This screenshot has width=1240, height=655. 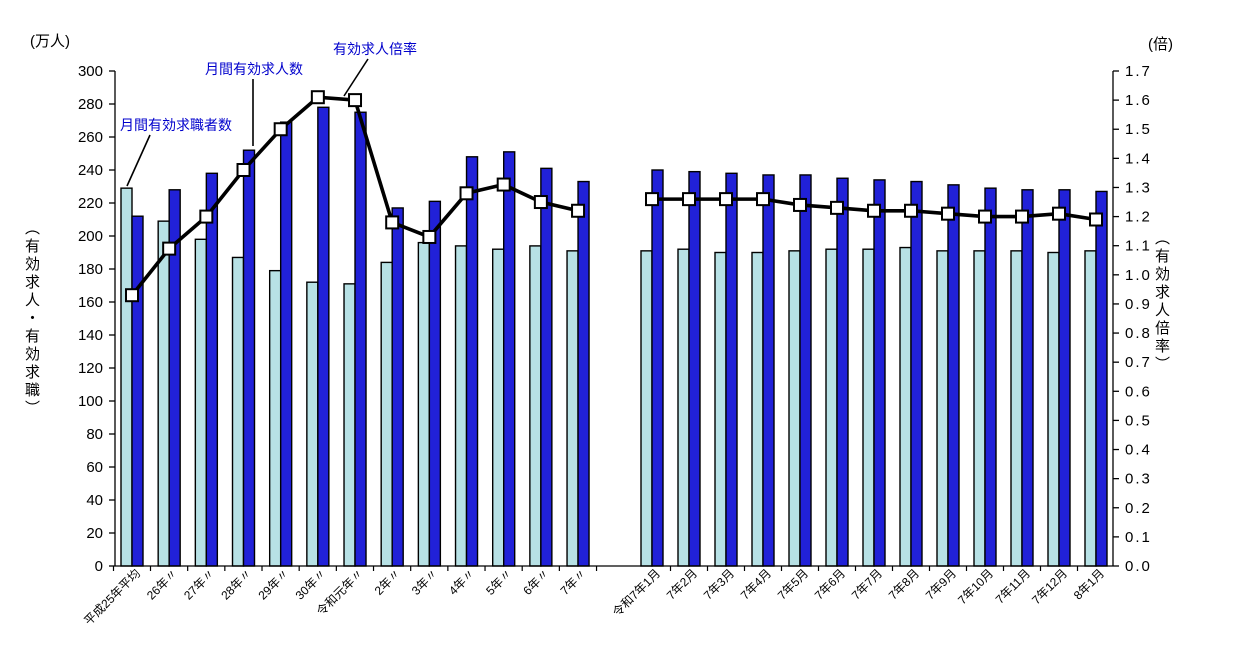 I want to click on right-tick-label: 1.2, so click(x=1138, y=217).